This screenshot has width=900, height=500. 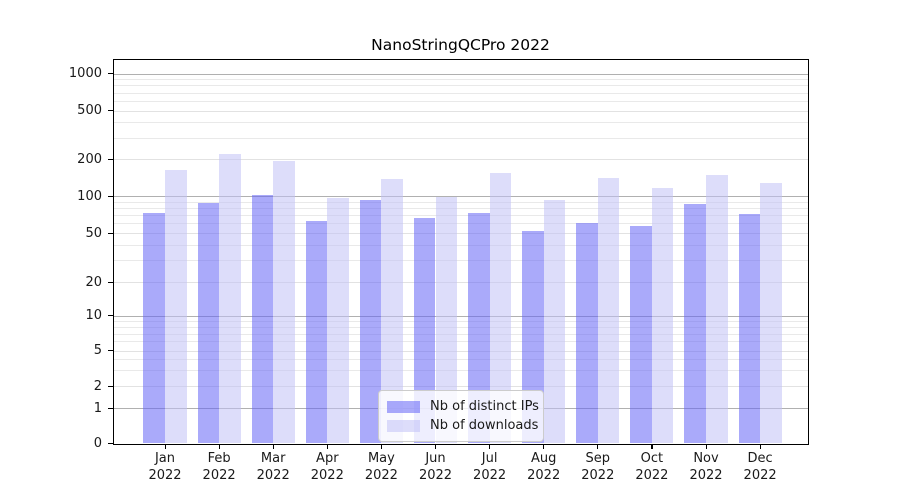 I want to click on x-tick-label-month: Jun, so click(x=435, y=458).